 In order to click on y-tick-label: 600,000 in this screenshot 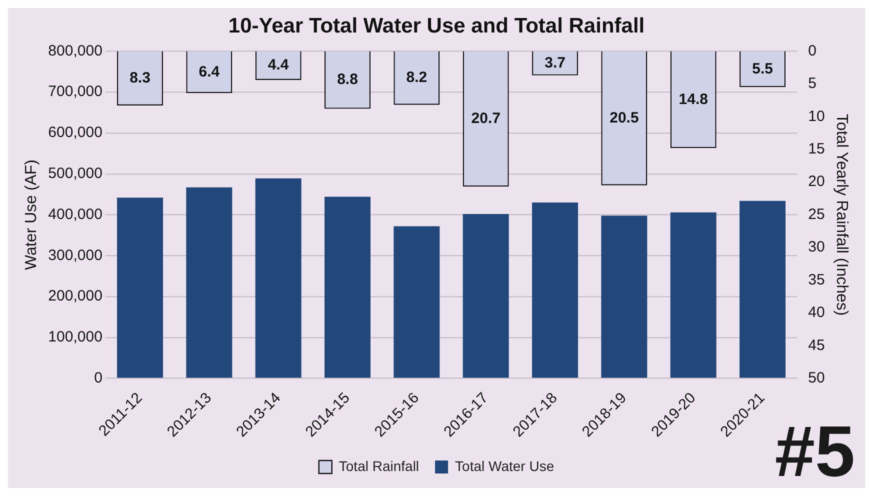, I will do `click(75, 133)`.